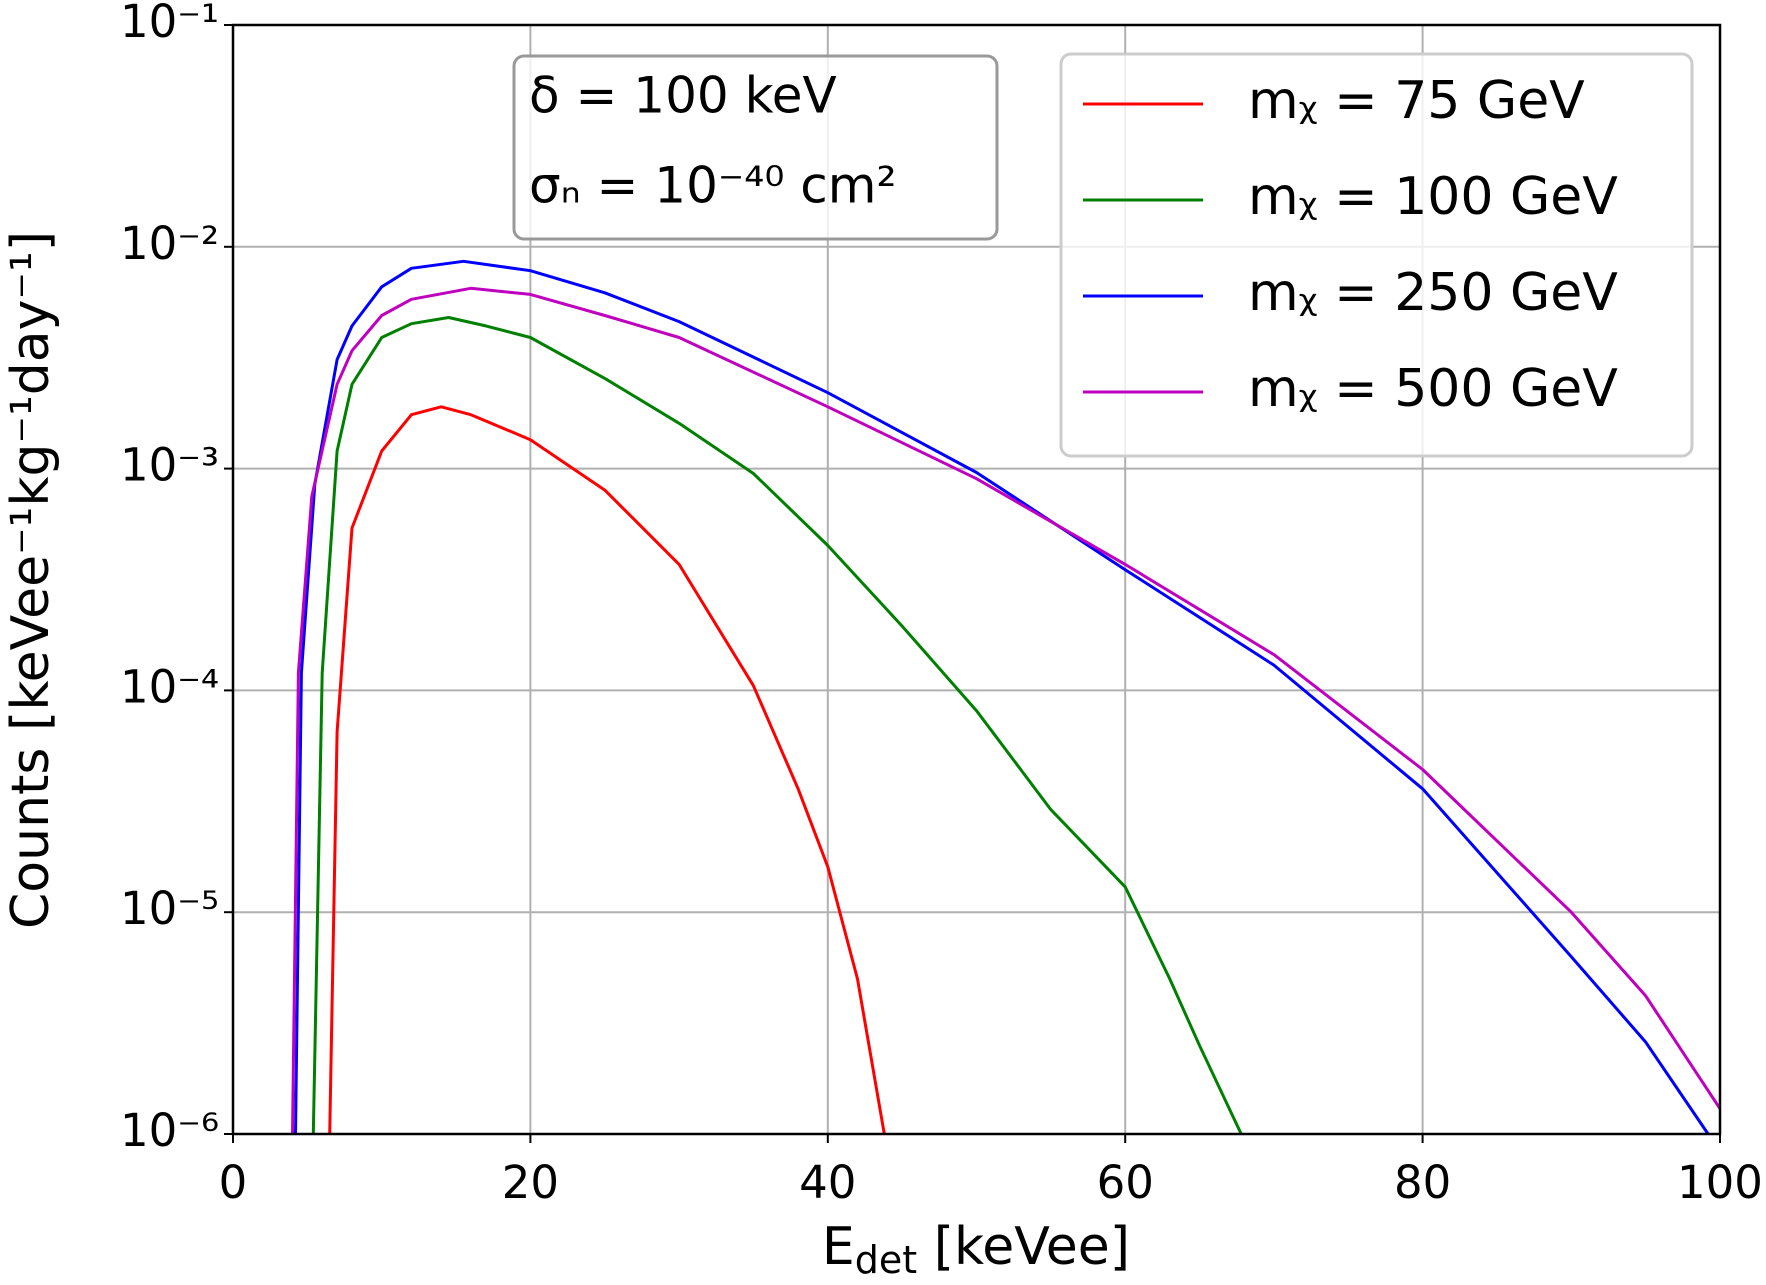  What do you see at coordinates (713, 186) in the screenshot?
I see `annotation: σₙ = 10⁻⁴⁰ cm²` at bounding box center [713, 186].